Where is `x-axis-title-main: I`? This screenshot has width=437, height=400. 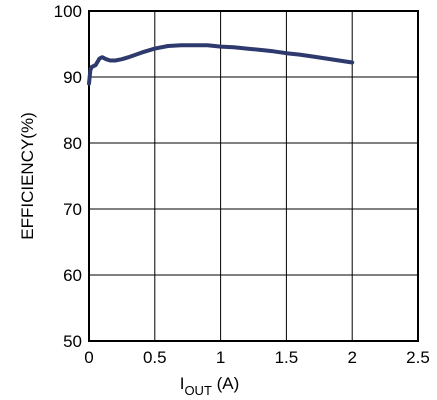 x-axis-title-main: I is located at coordinates (182, 383).